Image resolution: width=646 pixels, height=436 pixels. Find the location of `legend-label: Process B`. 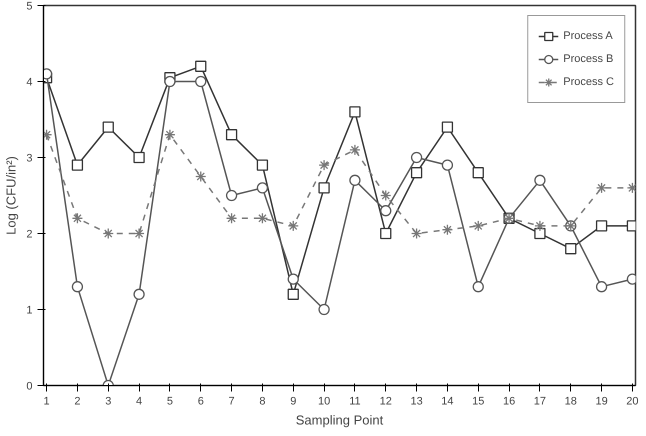

legend-label: Process B is located at coordinates (588, 59).